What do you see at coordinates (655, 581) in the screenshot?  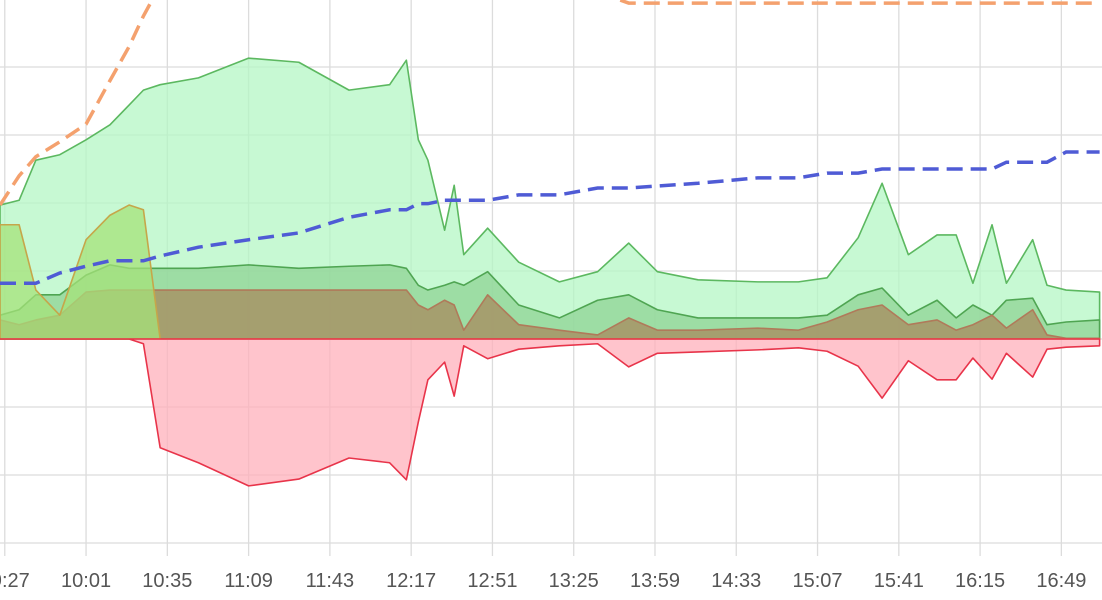 I see `x-tick-label: 13:59` at bounding box center [655, 581].